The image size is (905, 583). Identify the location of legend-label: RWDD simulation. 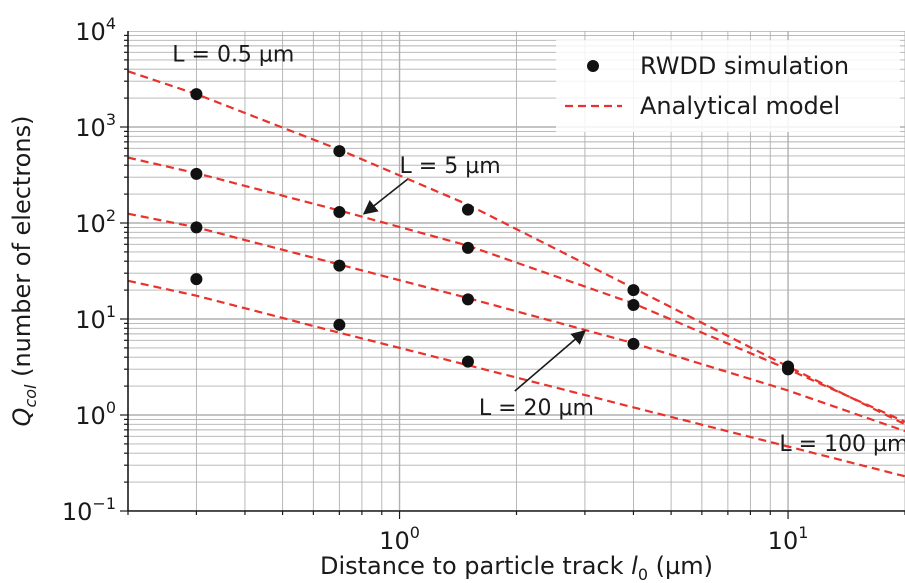
(744, 66).